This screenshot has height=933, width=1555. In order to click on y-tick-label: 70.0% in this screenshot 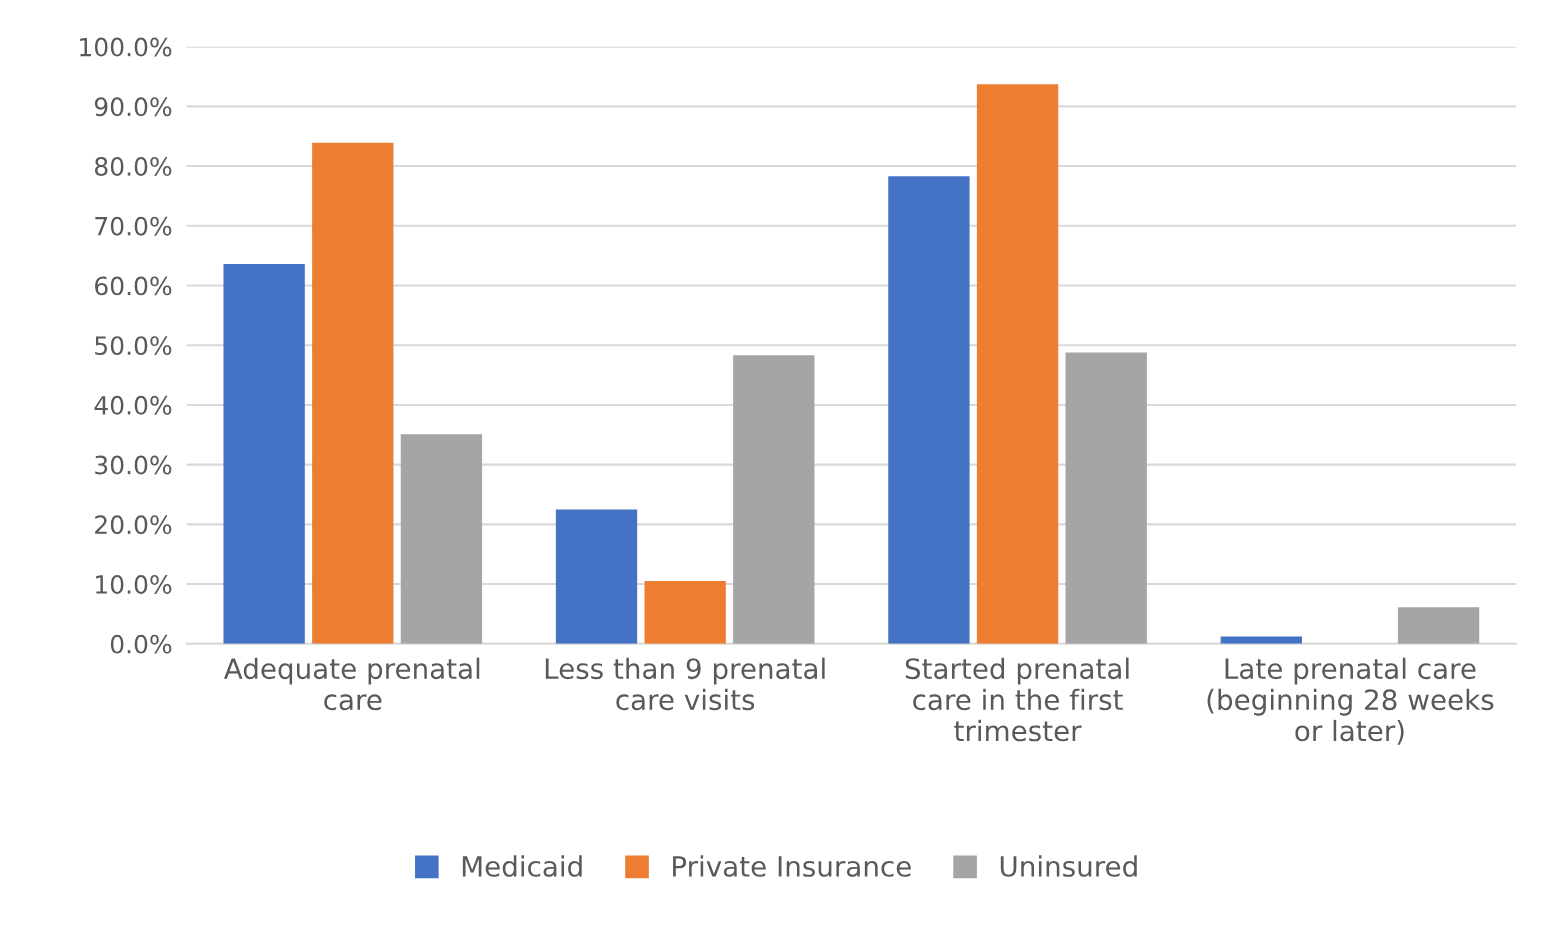, I will do `click(133, 226)`.